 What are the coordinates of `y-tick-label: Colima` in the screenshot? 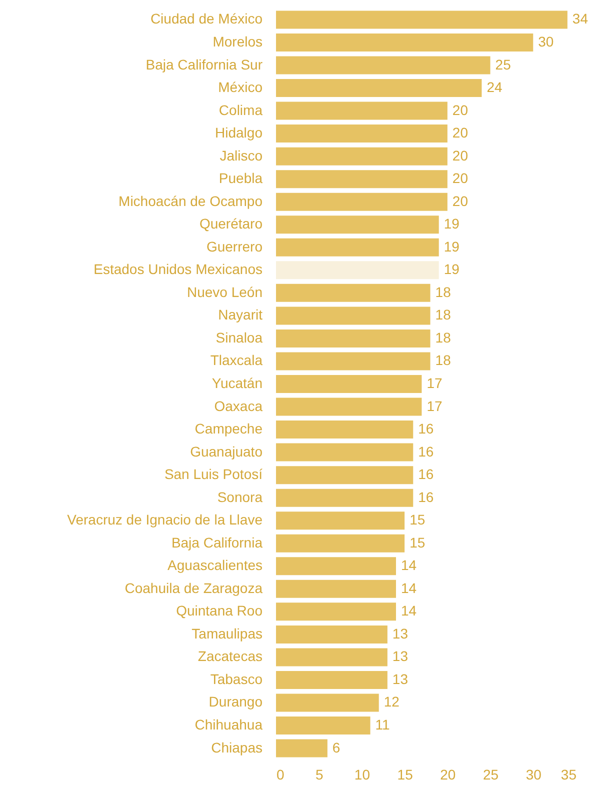 It's located at (240, 110).